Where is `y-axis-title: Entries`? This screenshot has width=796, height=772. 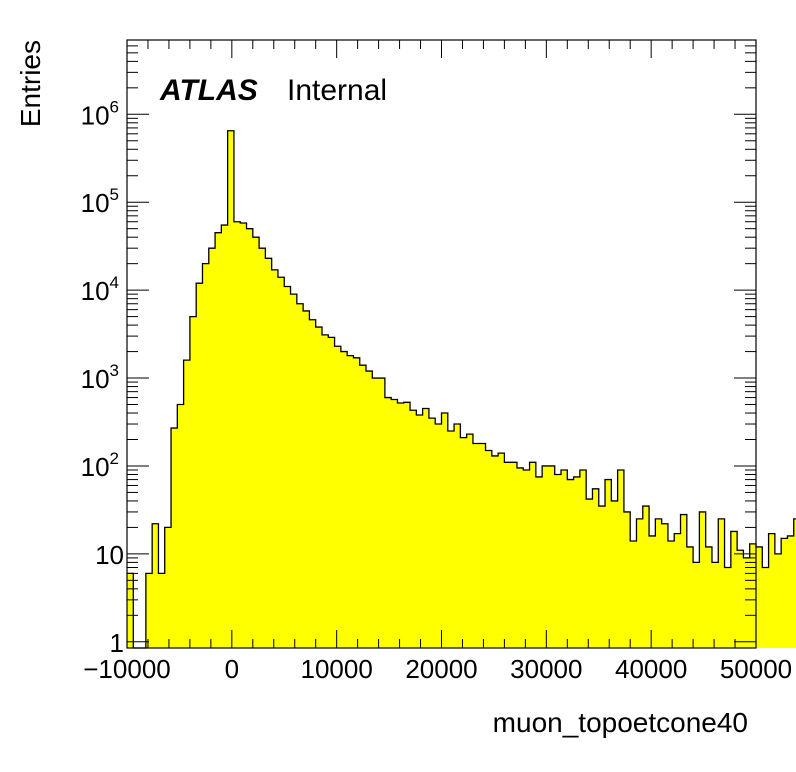
y-axis-title: Entries is located at coordinates (30, 83).